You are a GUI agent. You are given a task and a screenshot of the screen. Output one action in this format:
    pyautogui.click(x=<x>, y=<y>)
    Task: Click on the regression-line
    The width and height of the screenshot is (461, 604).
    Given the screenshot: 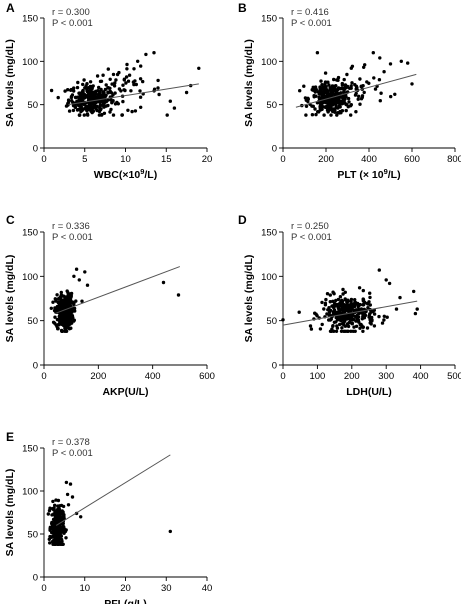 What is the action you would take?
    pyautogui.click(x=356, y=90)
    